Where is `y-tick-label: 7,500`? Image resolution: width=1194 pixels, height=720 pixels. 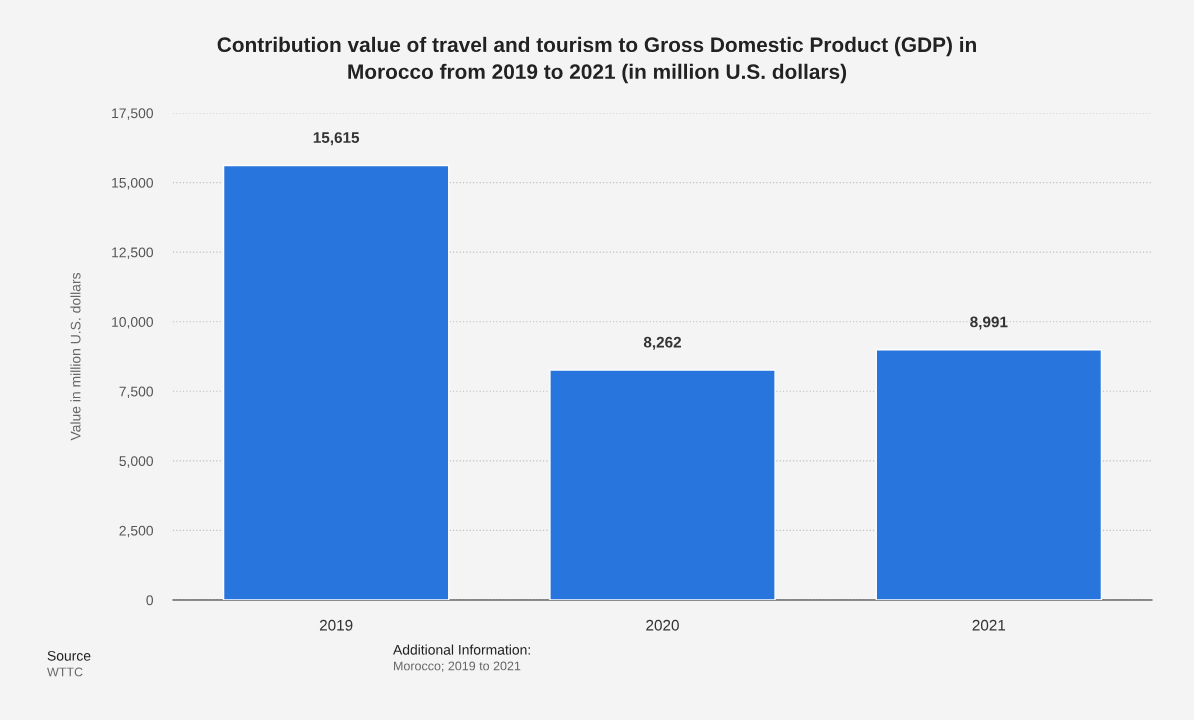
y-tick-label: 7,500 is located at coordinates (136, 392).